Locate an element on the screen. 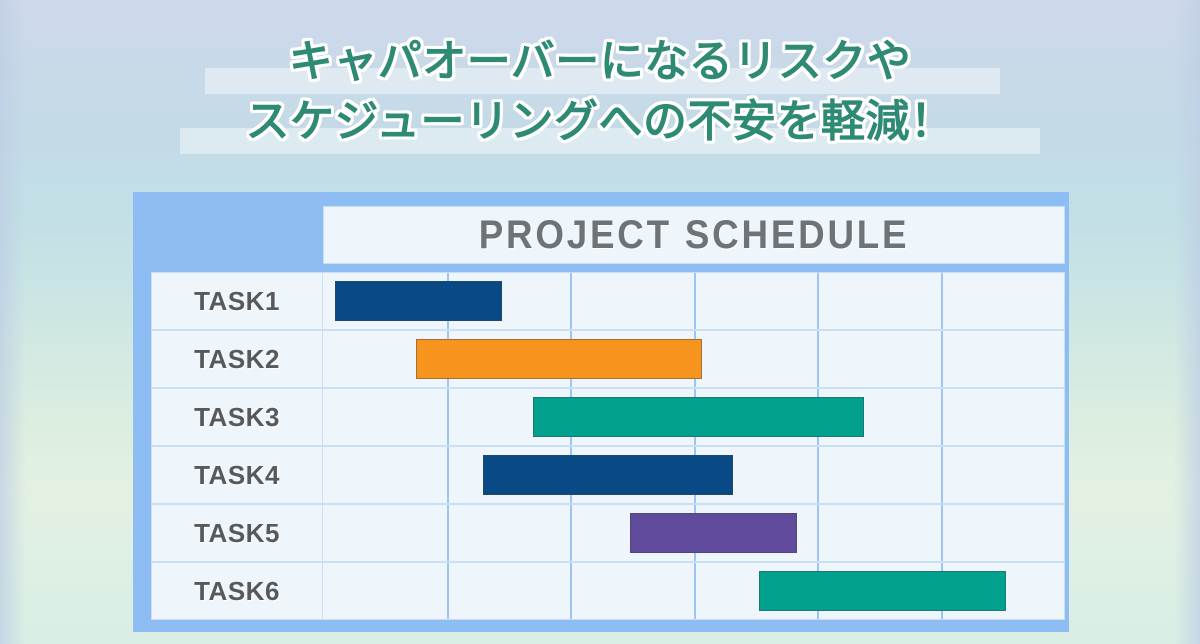 Image resolution: width=1200 pixels, height=644 pixels. gantt-row: TASK4 is located at coordinates (608, 475).